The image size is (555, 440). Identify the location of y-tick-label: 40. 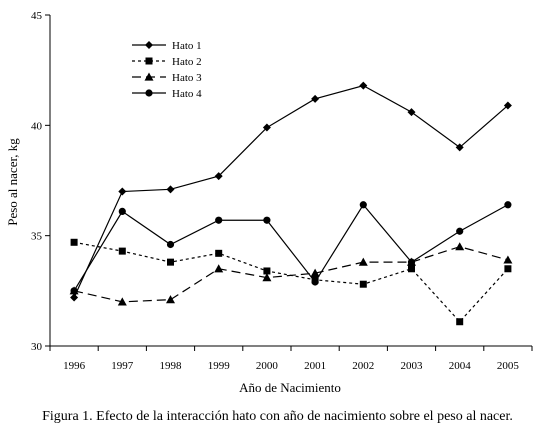
(37, 126).